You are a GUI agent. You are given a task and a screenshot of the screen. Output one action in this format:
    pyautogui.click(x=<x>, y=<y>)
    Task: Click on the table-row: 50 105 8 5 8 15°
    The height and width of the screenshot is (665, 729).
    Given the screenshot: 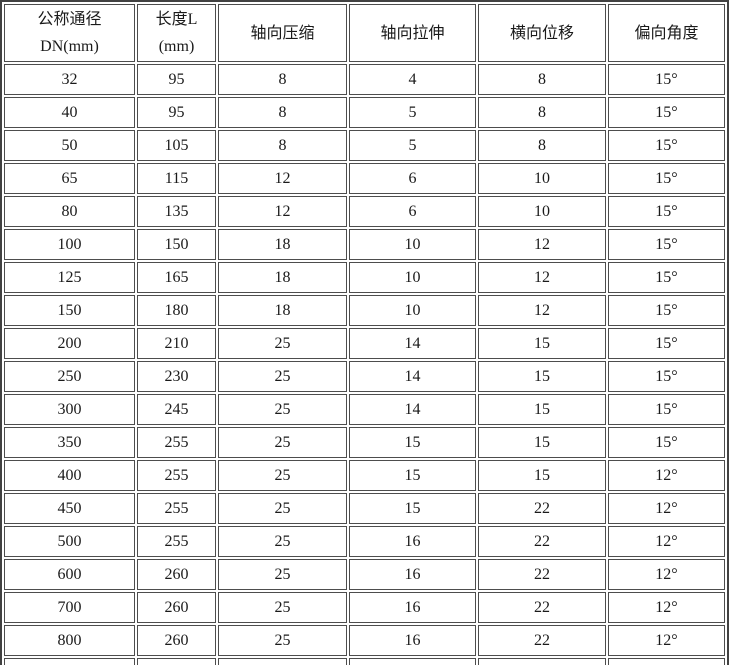 What is the action you would take?
    pyautogui.click(x=364, y=145)
    